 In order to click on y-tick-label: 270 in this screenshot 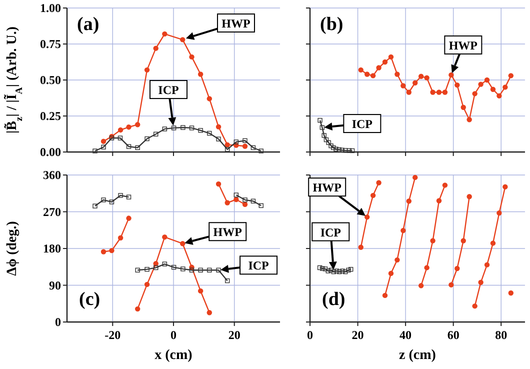, I will do `click(52, 211)`.